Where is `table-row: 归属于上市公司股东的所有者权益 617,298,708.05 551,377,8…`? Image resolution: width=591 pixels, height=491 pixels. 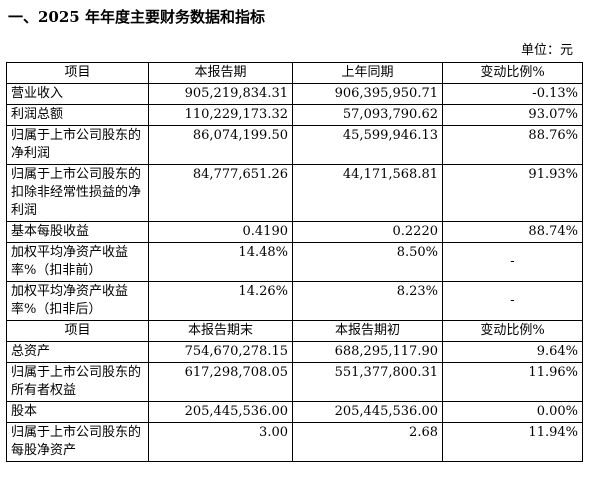
table-row: 归属于上市公司股东的所有者权益 617,298,708.05 551,377,8… is located at coordinates (294, 382).